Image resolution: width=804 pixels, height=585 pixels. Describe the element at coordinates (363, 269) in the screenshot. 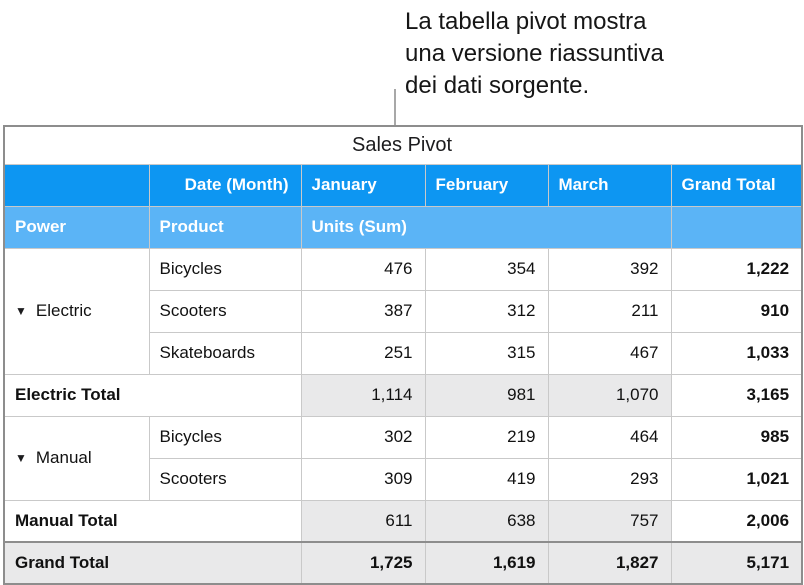

I see `value-cell-jan: 476` at that location.